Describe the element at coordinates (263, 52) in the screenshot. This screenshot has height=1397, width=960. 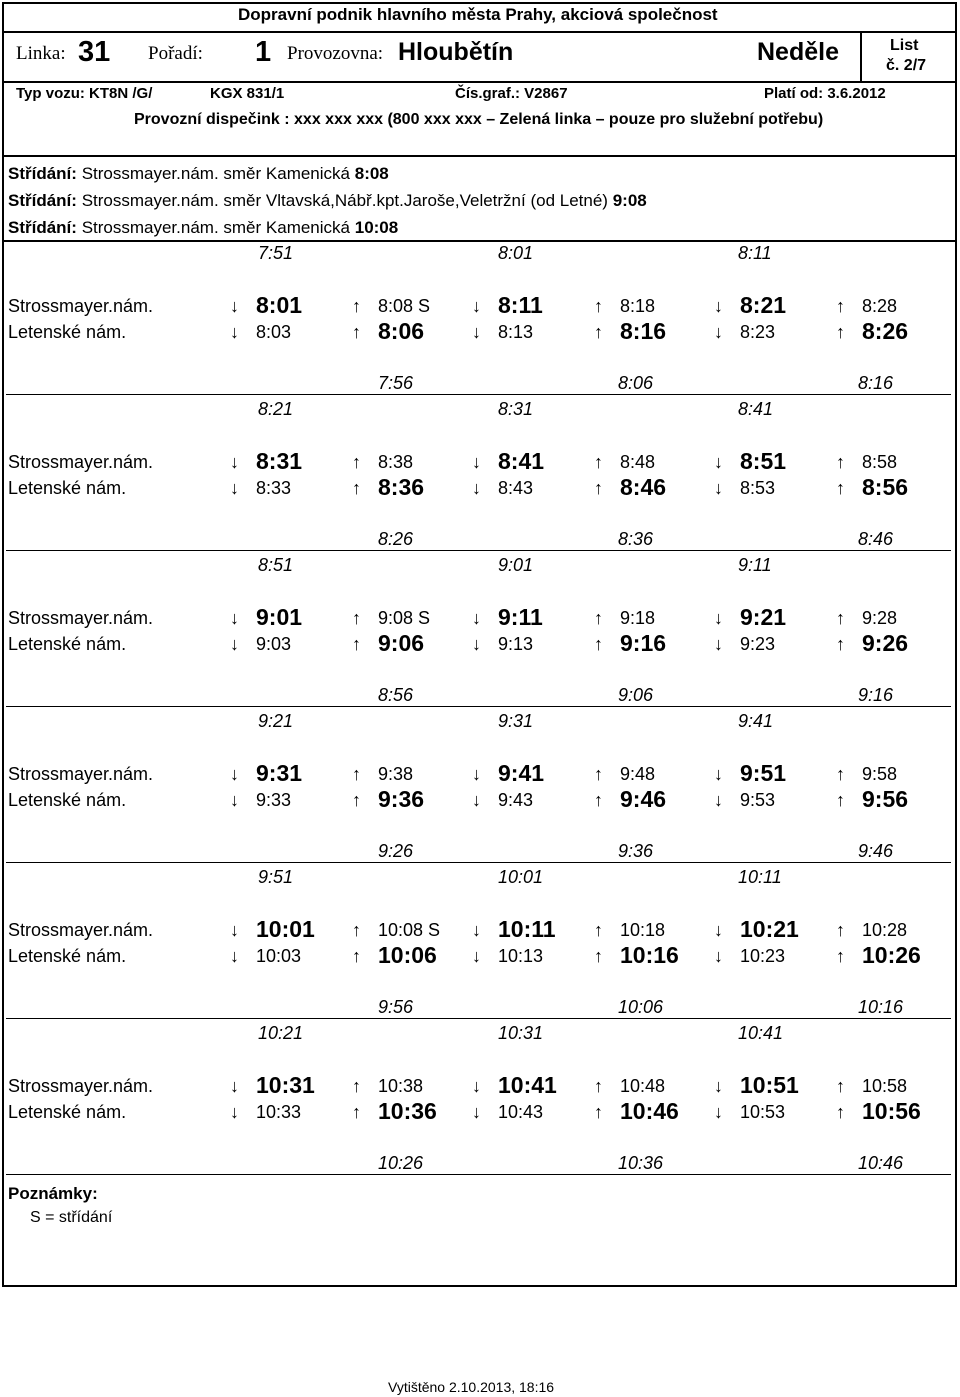
I see `poradi-value: 1` at that location.